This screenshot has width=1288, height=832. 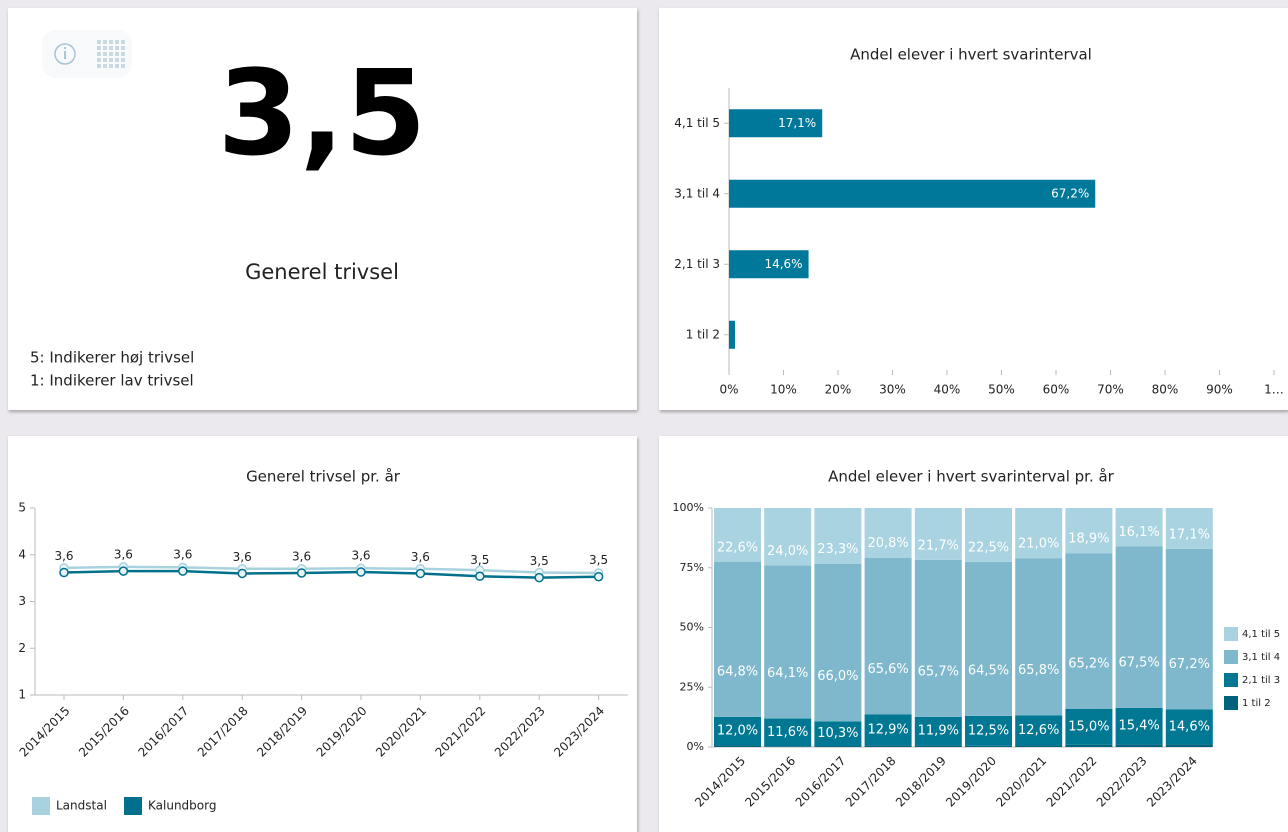 I want to click on chart-title: Andel elever i hvert svarinterval pr. år, so click(x=971, y=477).